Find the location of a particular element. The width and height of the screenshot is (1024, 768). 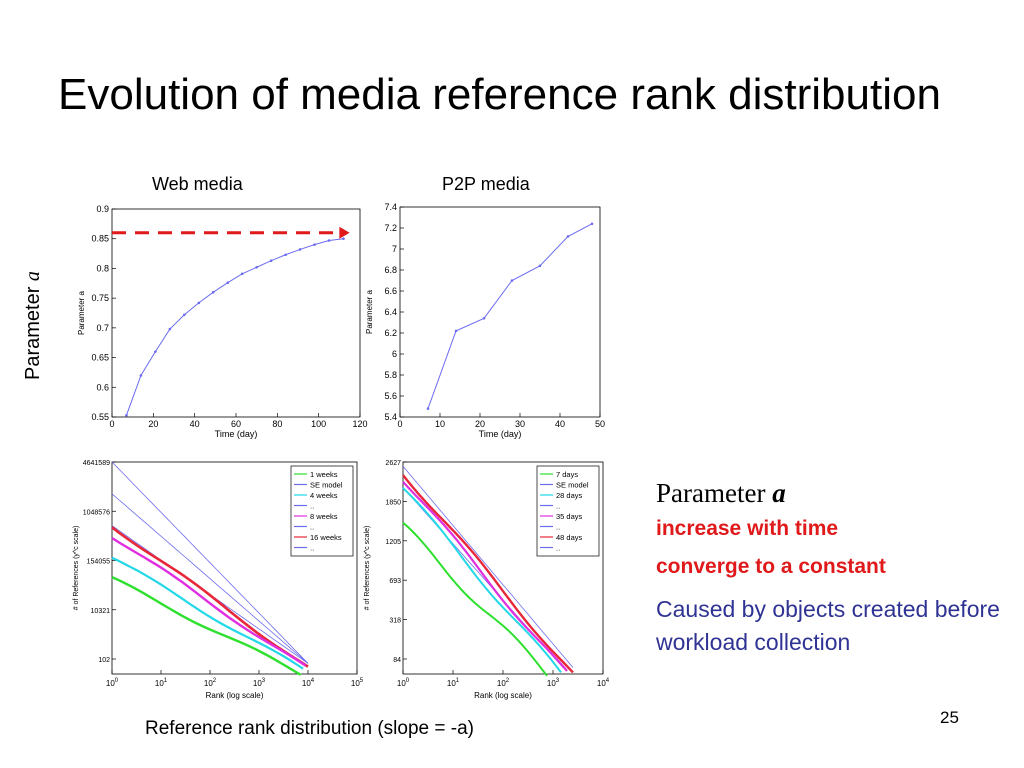

series-4-weeks is located at coordinates (207, 613).